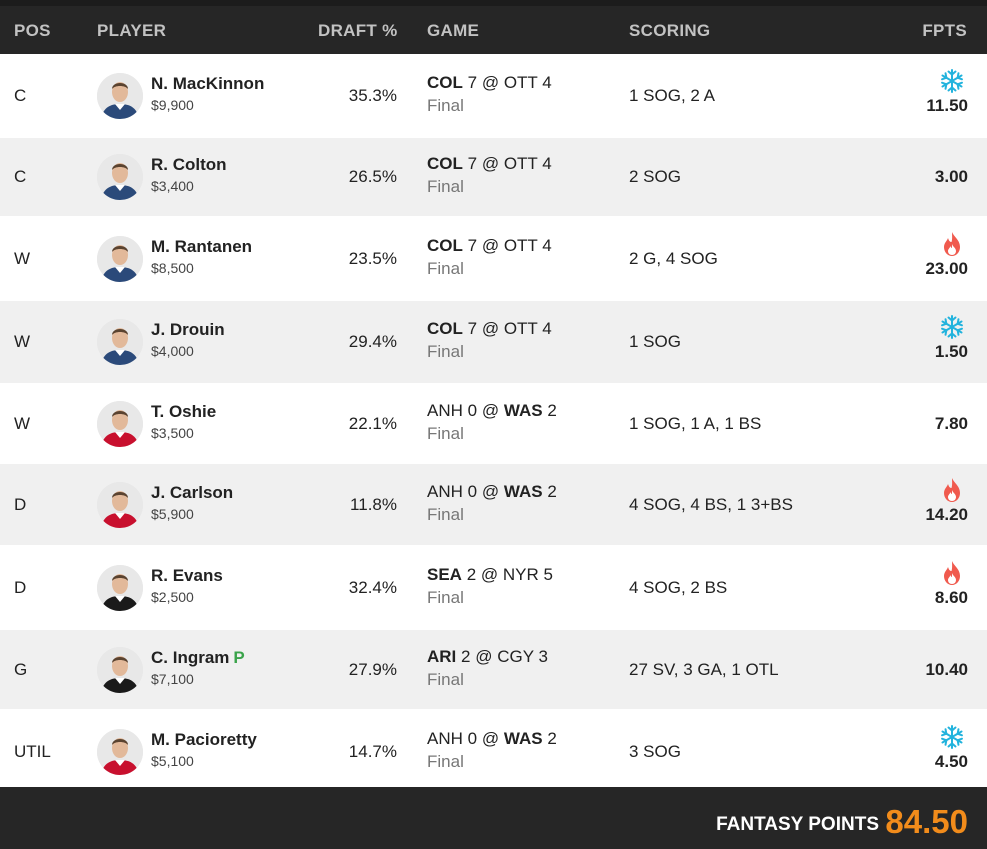 This screenshot has width=987, height=849. I want to click on fantasy-points-value: 14.20, so click(946, 514).